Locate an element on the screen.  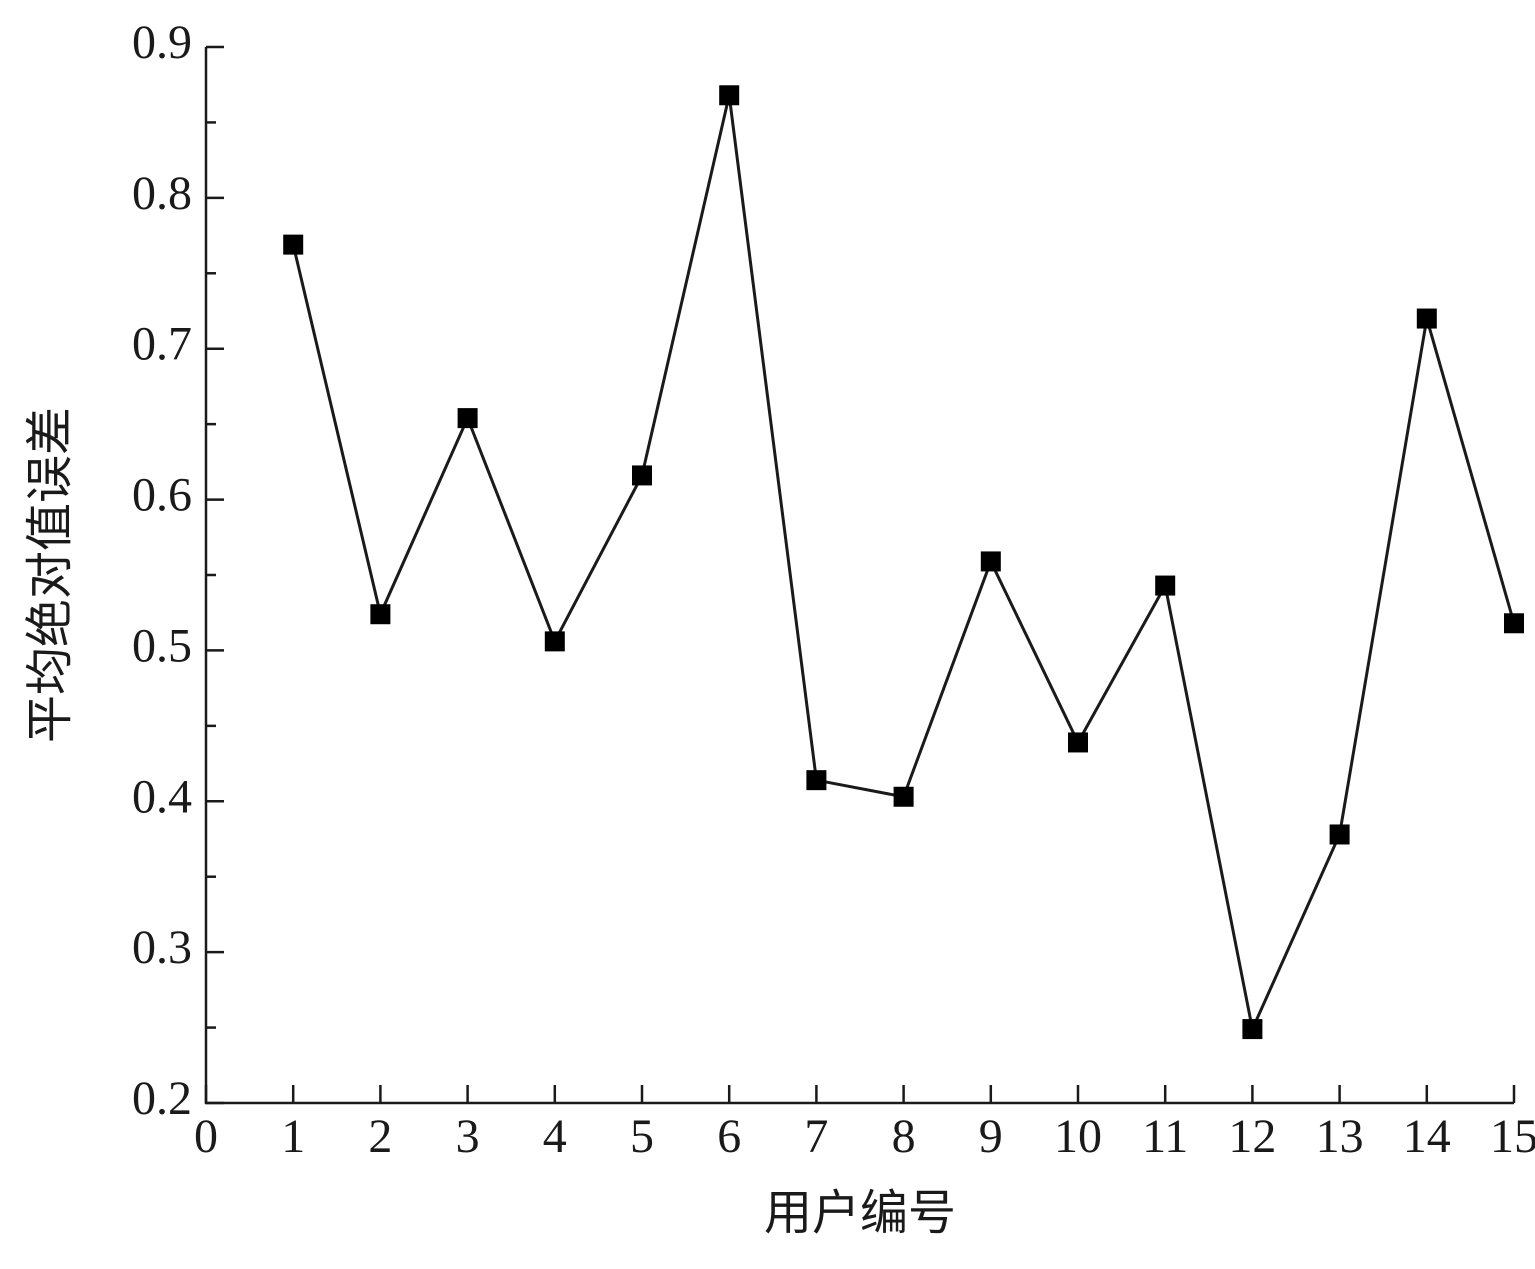
x-tick-label: 5 is located at coordinates (642, 1136).